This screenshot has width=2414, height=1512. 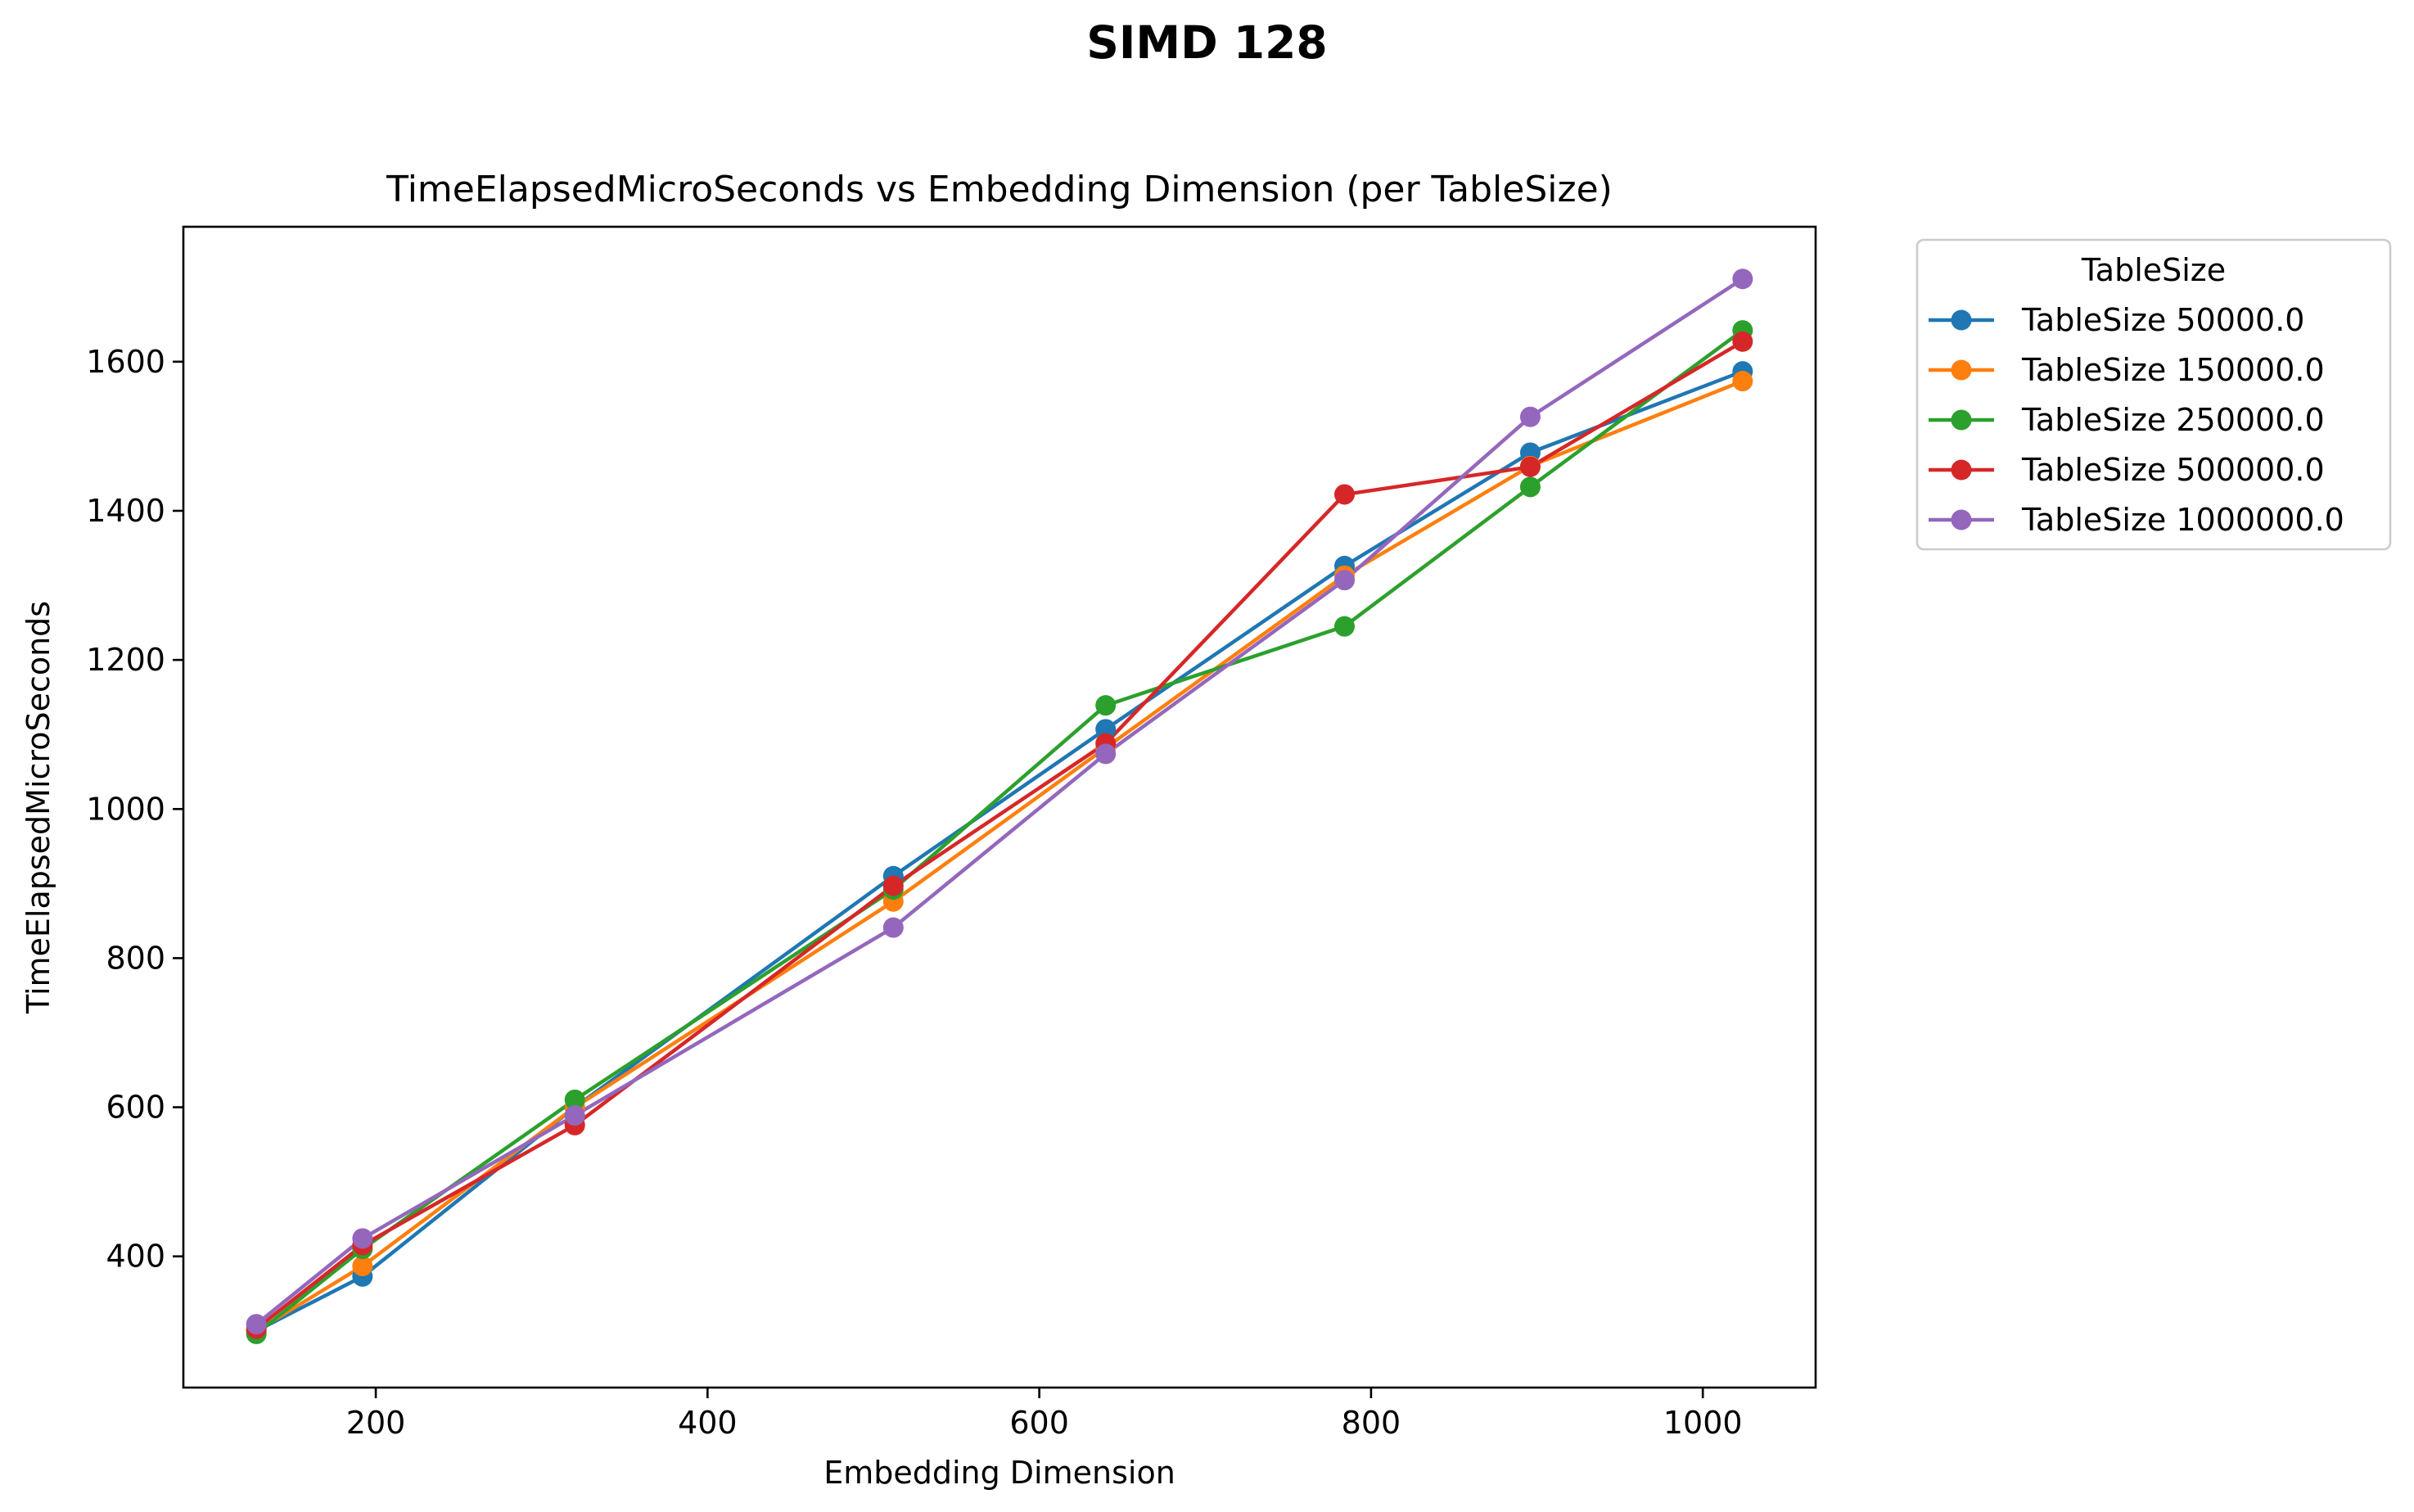 I want to click on x-tick-label: 400, so click(x=708, y=1423).